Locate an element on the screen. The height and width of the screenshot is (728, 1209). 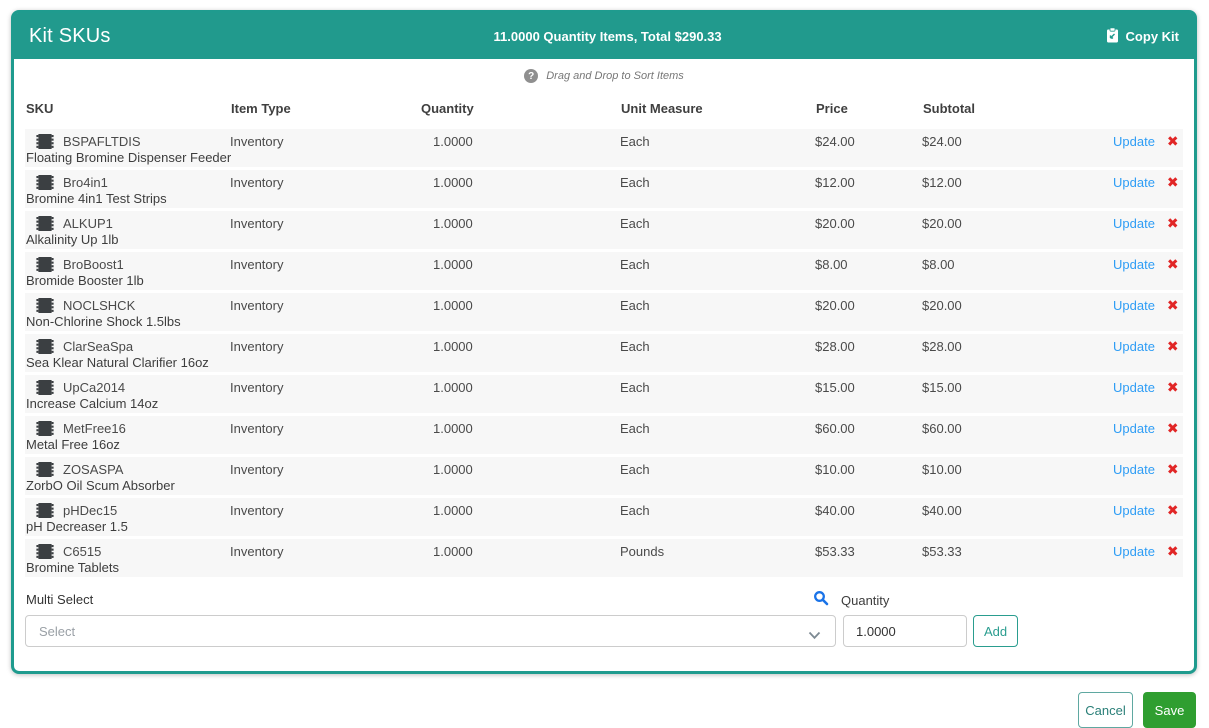
column-header-price: Price is located at coordinates (832, 108).